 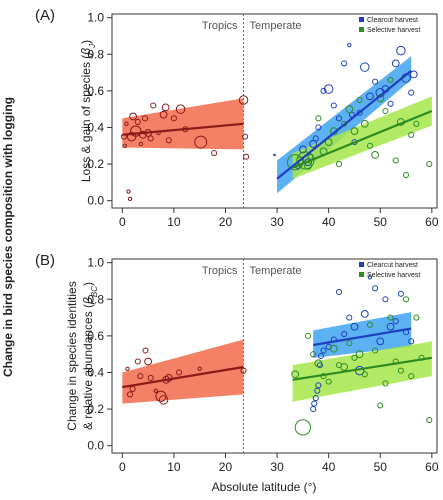 What do you see at coordinates (277, 467) in the screenshot?
I see `panel-b-x-tick-label: 30` at bounding box center [277, 467].